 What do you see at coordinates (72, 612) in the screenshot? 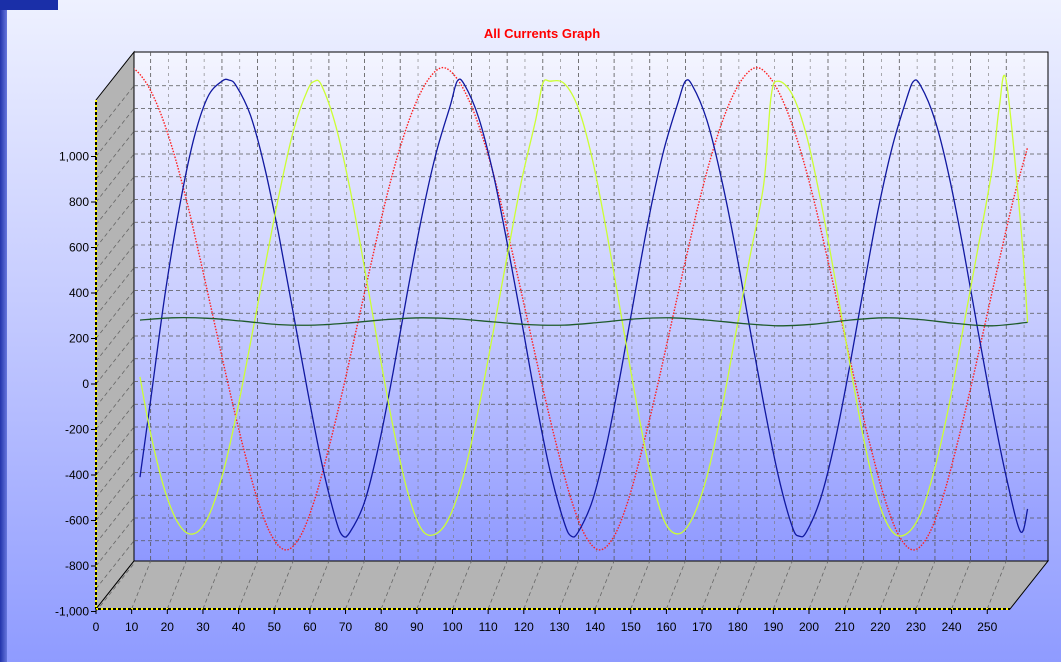
I see `y-tick-label: -1,000` at bounding box center [72, 612].